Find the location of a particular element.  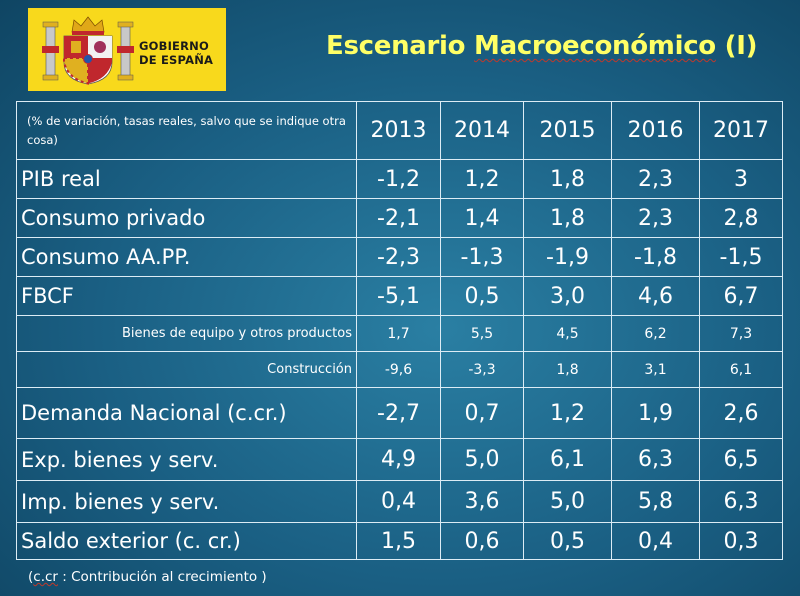

cell-value: 2,6 is located at coordinates (741, 413).